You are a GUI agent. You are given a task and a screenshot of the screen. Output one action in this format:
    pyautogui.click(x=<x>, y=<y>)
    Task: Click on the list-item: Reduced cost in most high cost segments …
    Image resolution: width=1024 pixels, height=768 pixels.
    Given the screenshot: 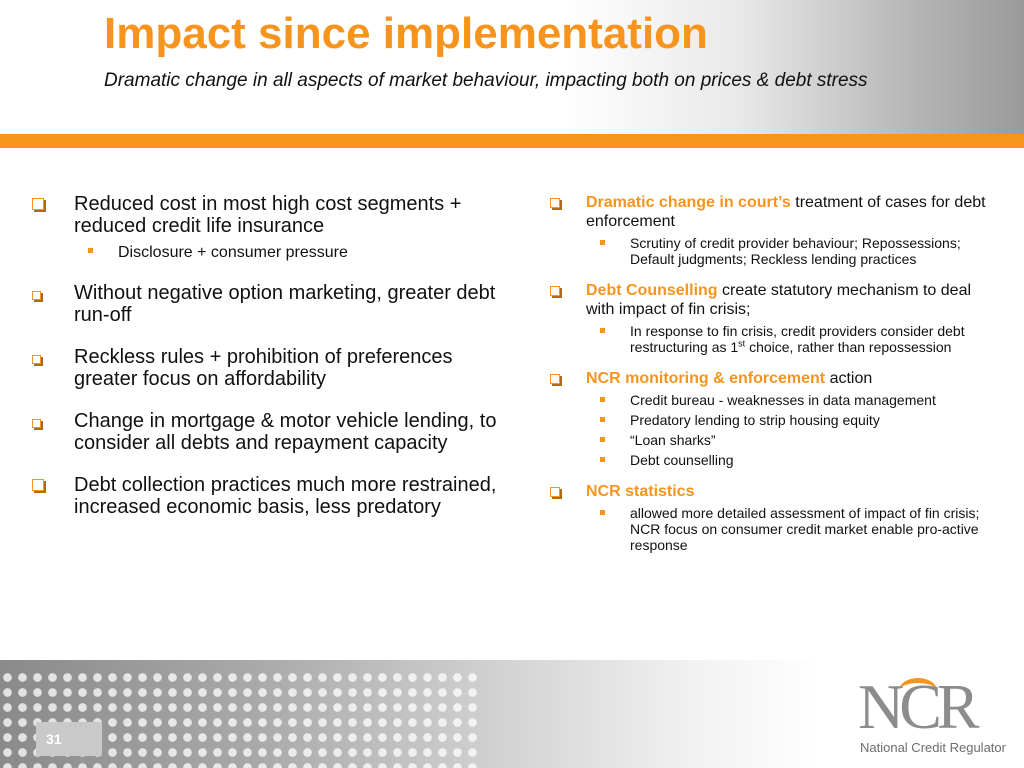 What is the action you would take?
    pyautogui.click(x=270, y=227)
    